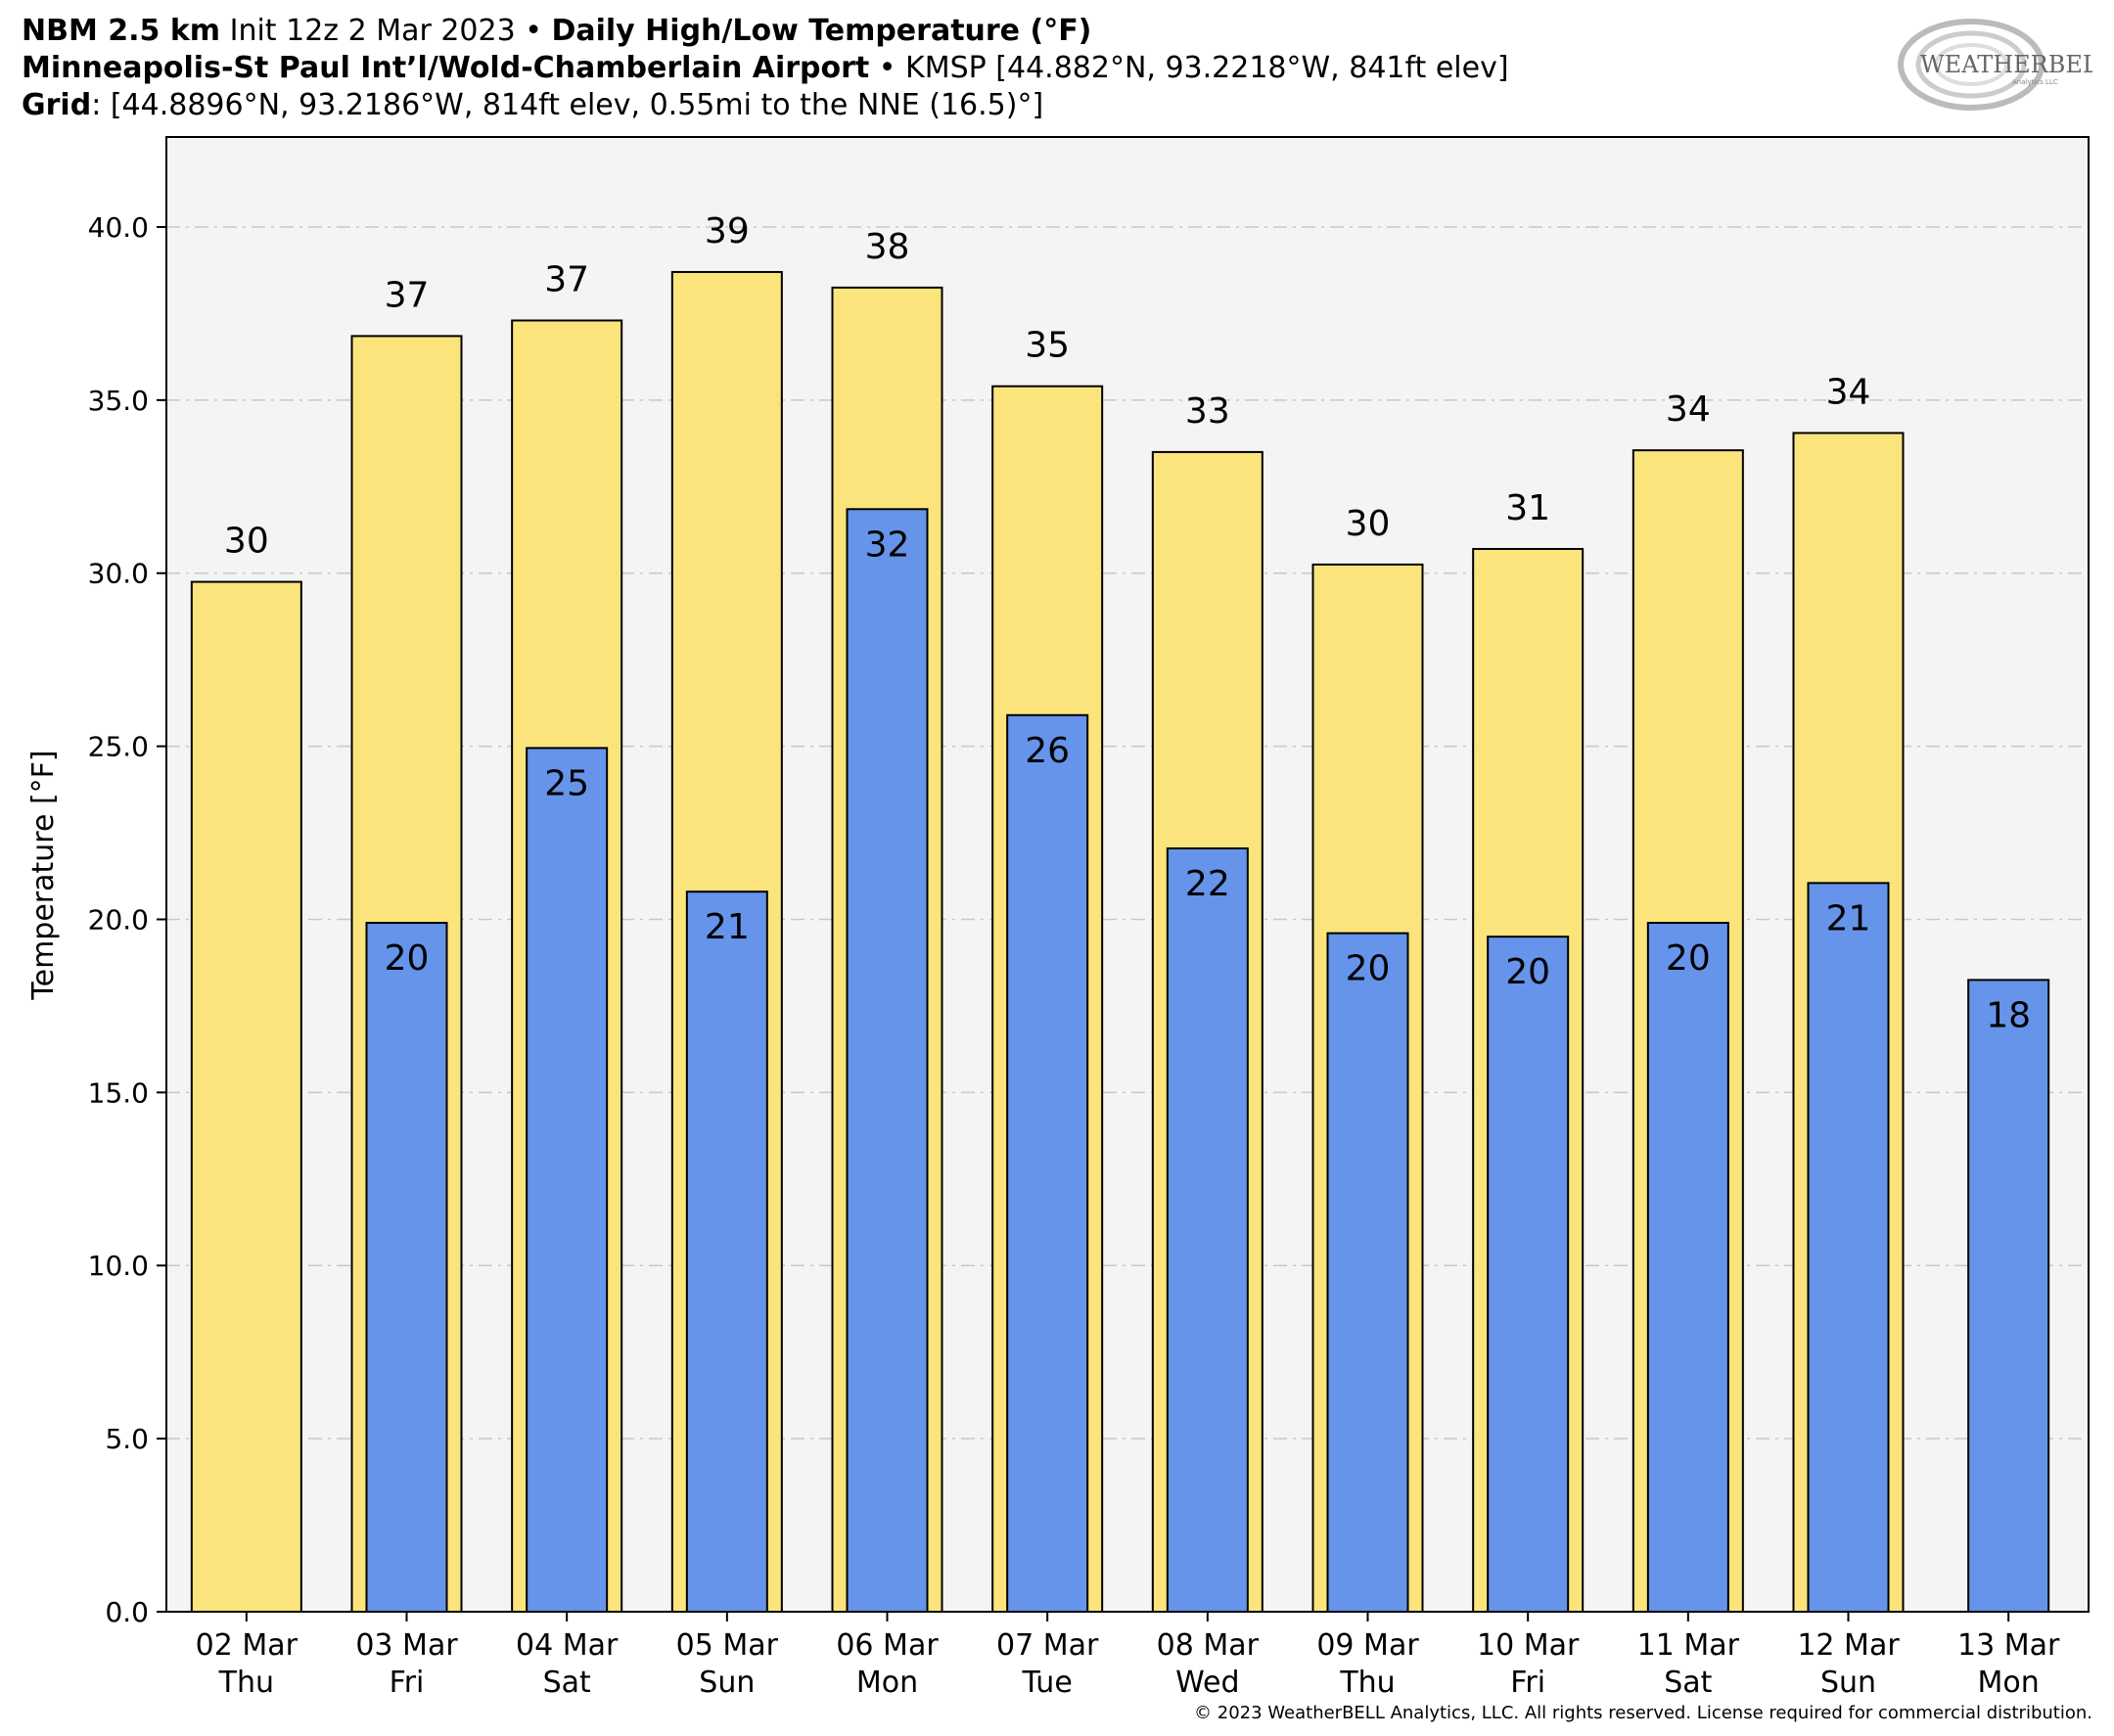 The height and width of the screenshot is (1736, 2114). What do you see at coordinates (119, 574) in the screenshot?
I see `y-tick-label: 30.0` at bounding box center [119, 574].